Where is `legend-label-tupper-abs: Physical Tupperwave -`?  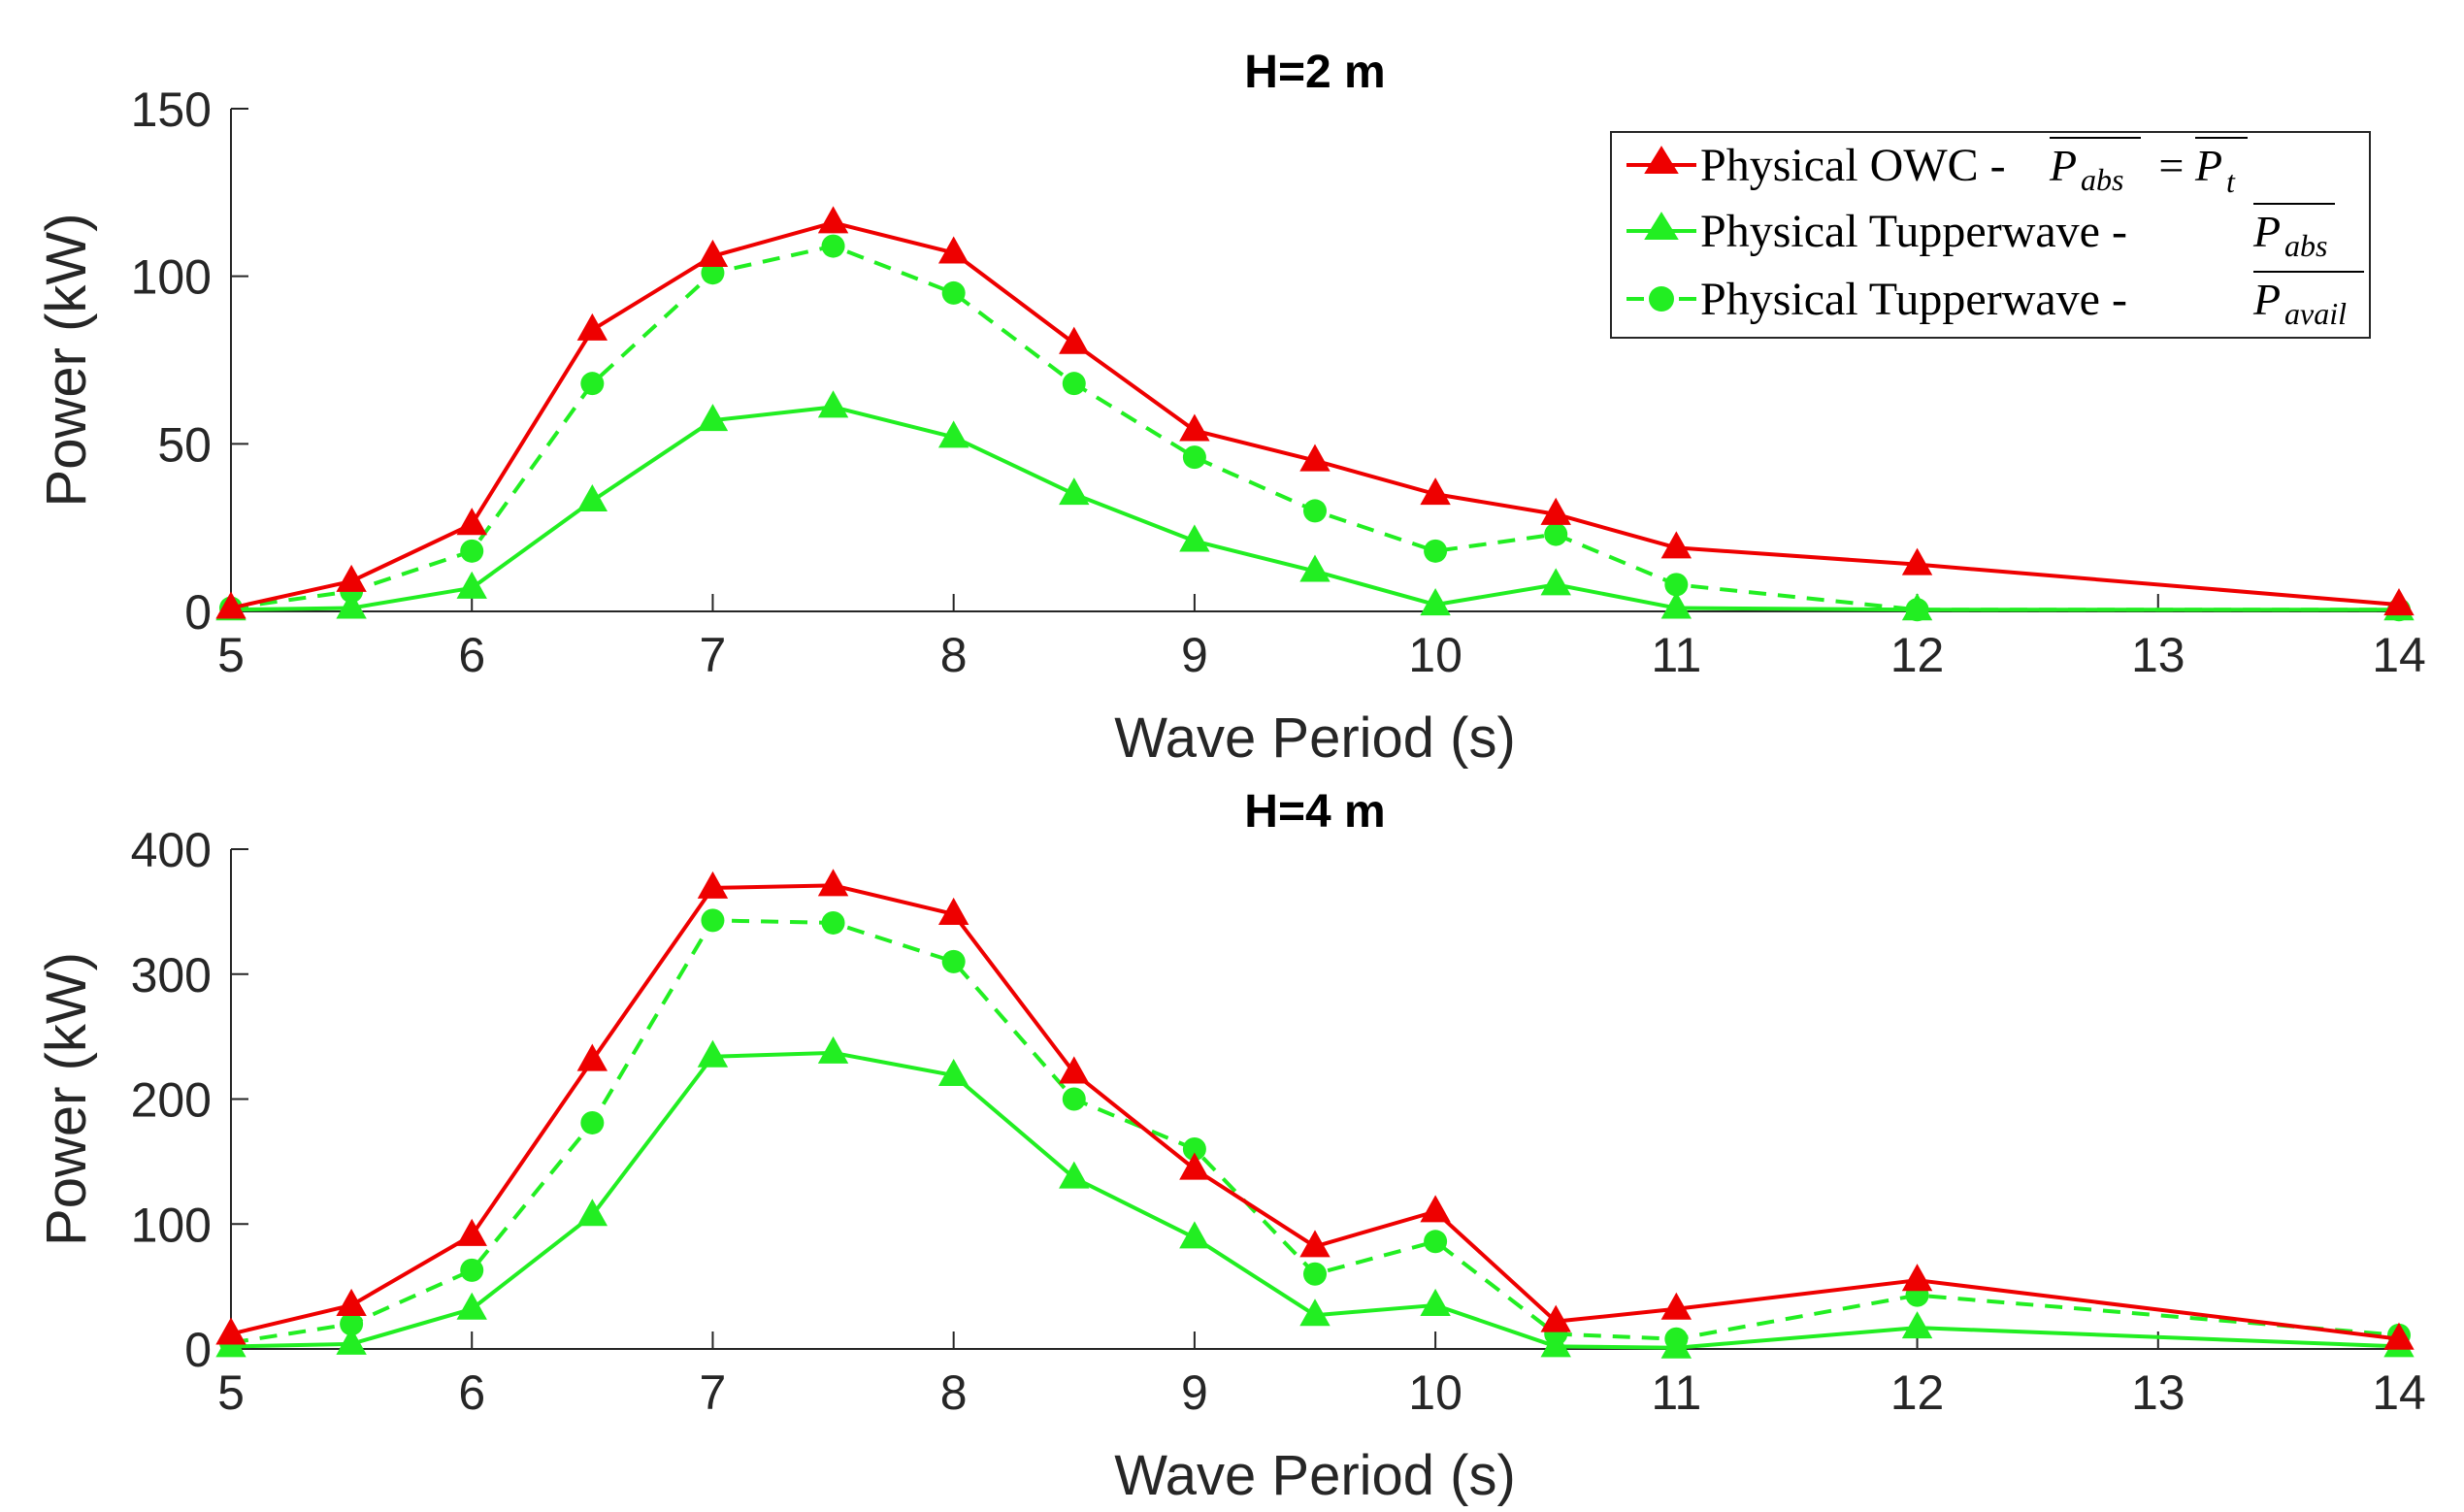 legend-label-tupper-abs: Physical Tupperwave - is located at coordinates (1913, 231).